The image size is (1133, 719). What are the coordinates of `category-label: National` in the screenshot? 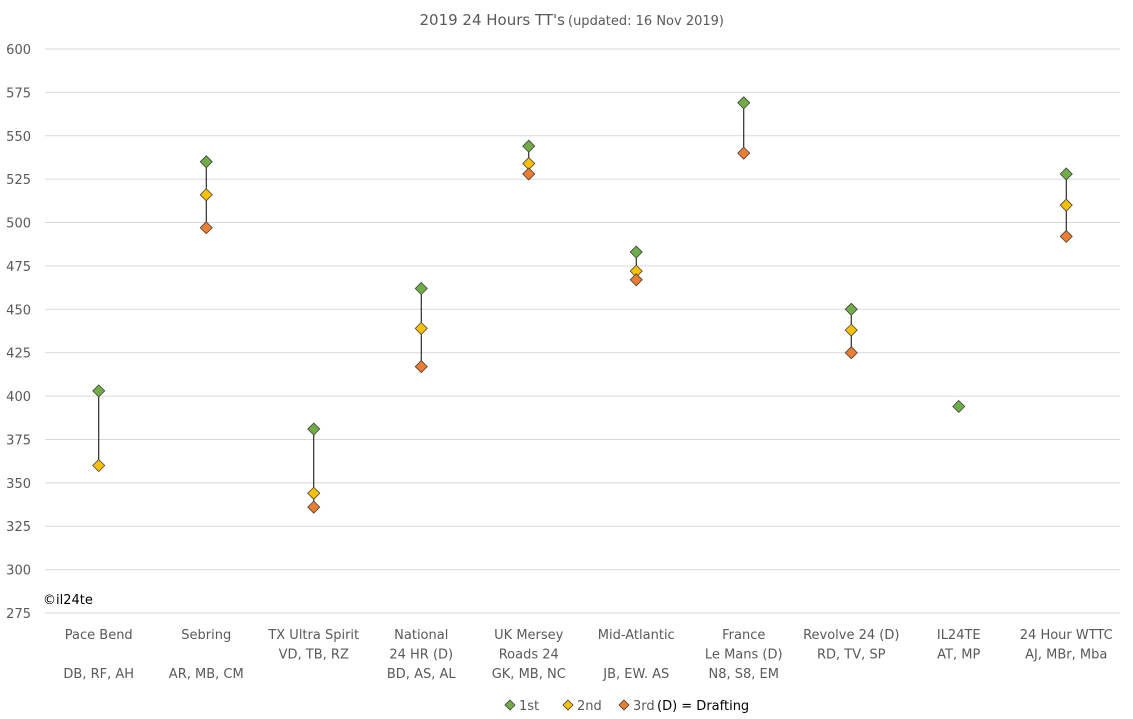 It's located at (421, 635).